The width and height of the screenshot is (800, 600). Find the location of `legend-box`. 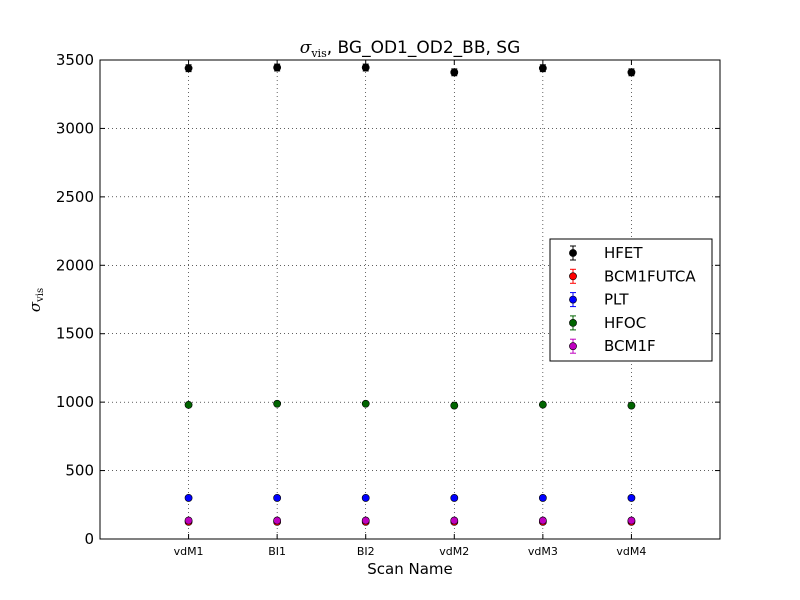

legend-box is located at coordinates (631, 300).